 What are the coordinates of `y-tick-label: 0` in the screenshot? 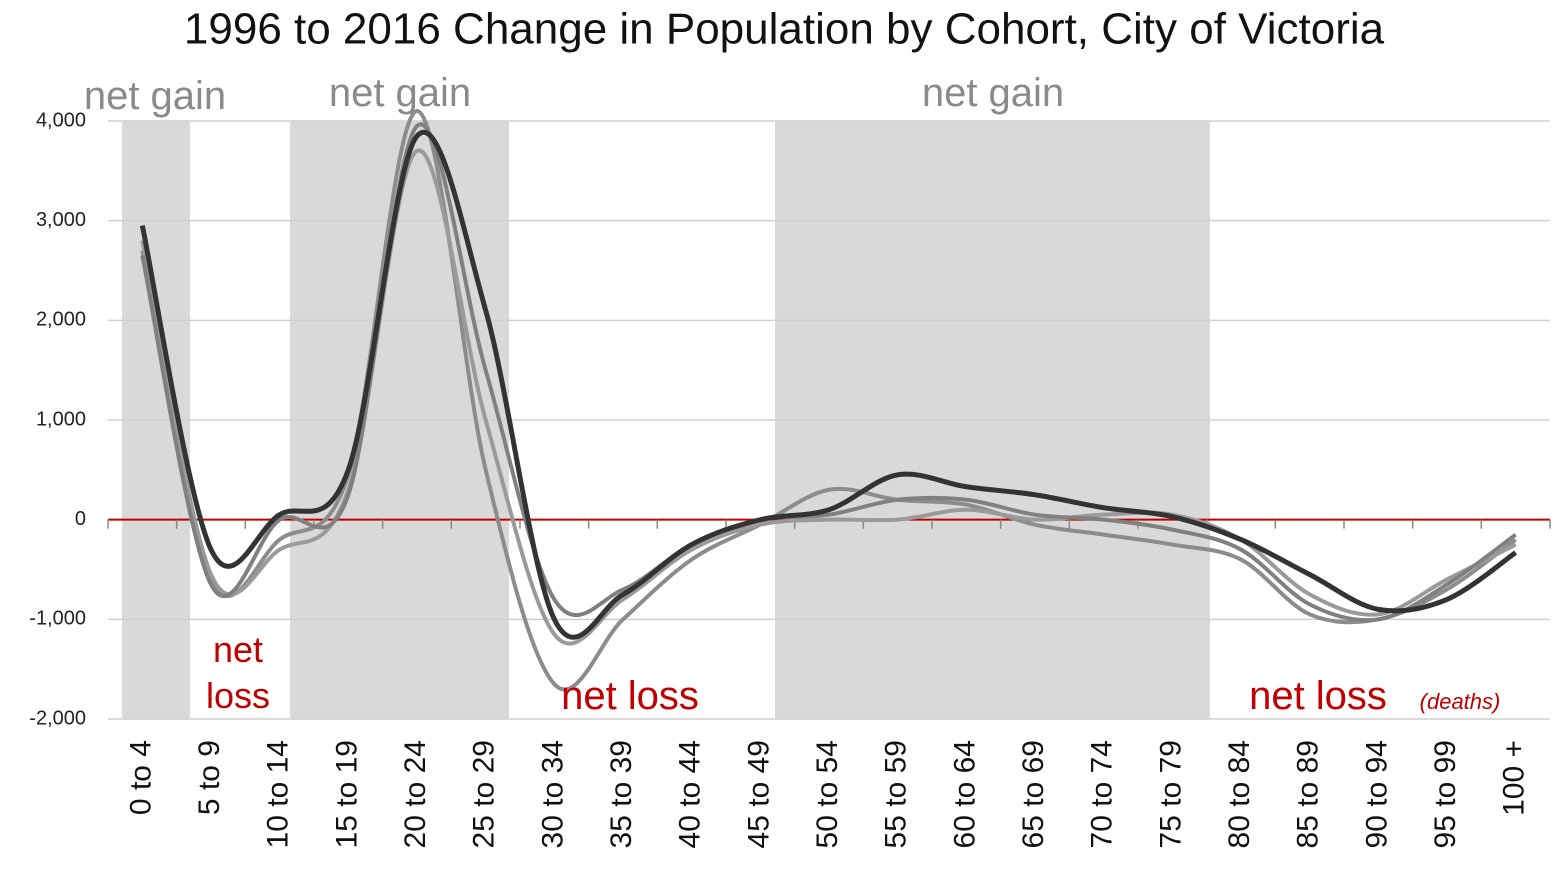 It's located at (80, 519).